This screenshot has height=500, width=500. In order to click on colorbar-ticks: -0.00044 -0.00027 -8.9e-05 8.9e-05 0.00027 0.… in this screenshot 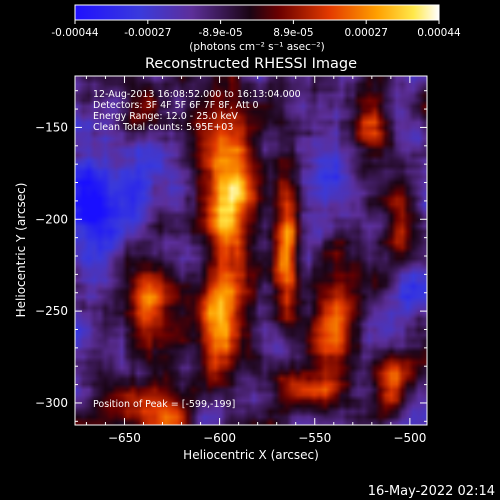, I will do `click(256, 29)`.